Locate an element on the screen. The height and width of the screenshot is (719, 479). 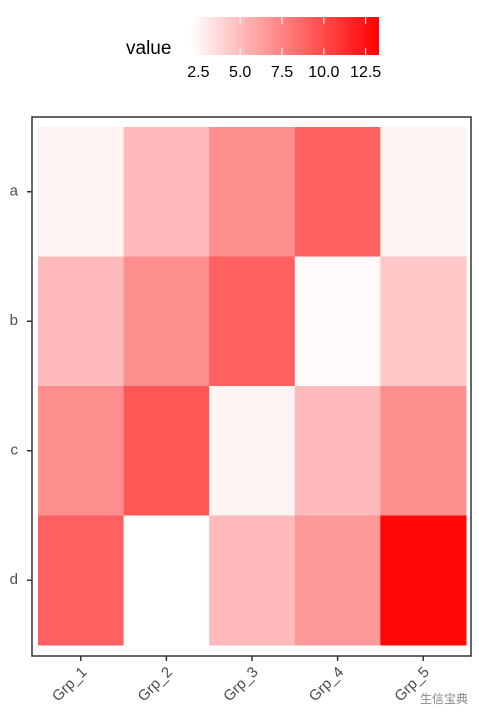
watermark: 生信宝典 is located at coordinates (444, 699).